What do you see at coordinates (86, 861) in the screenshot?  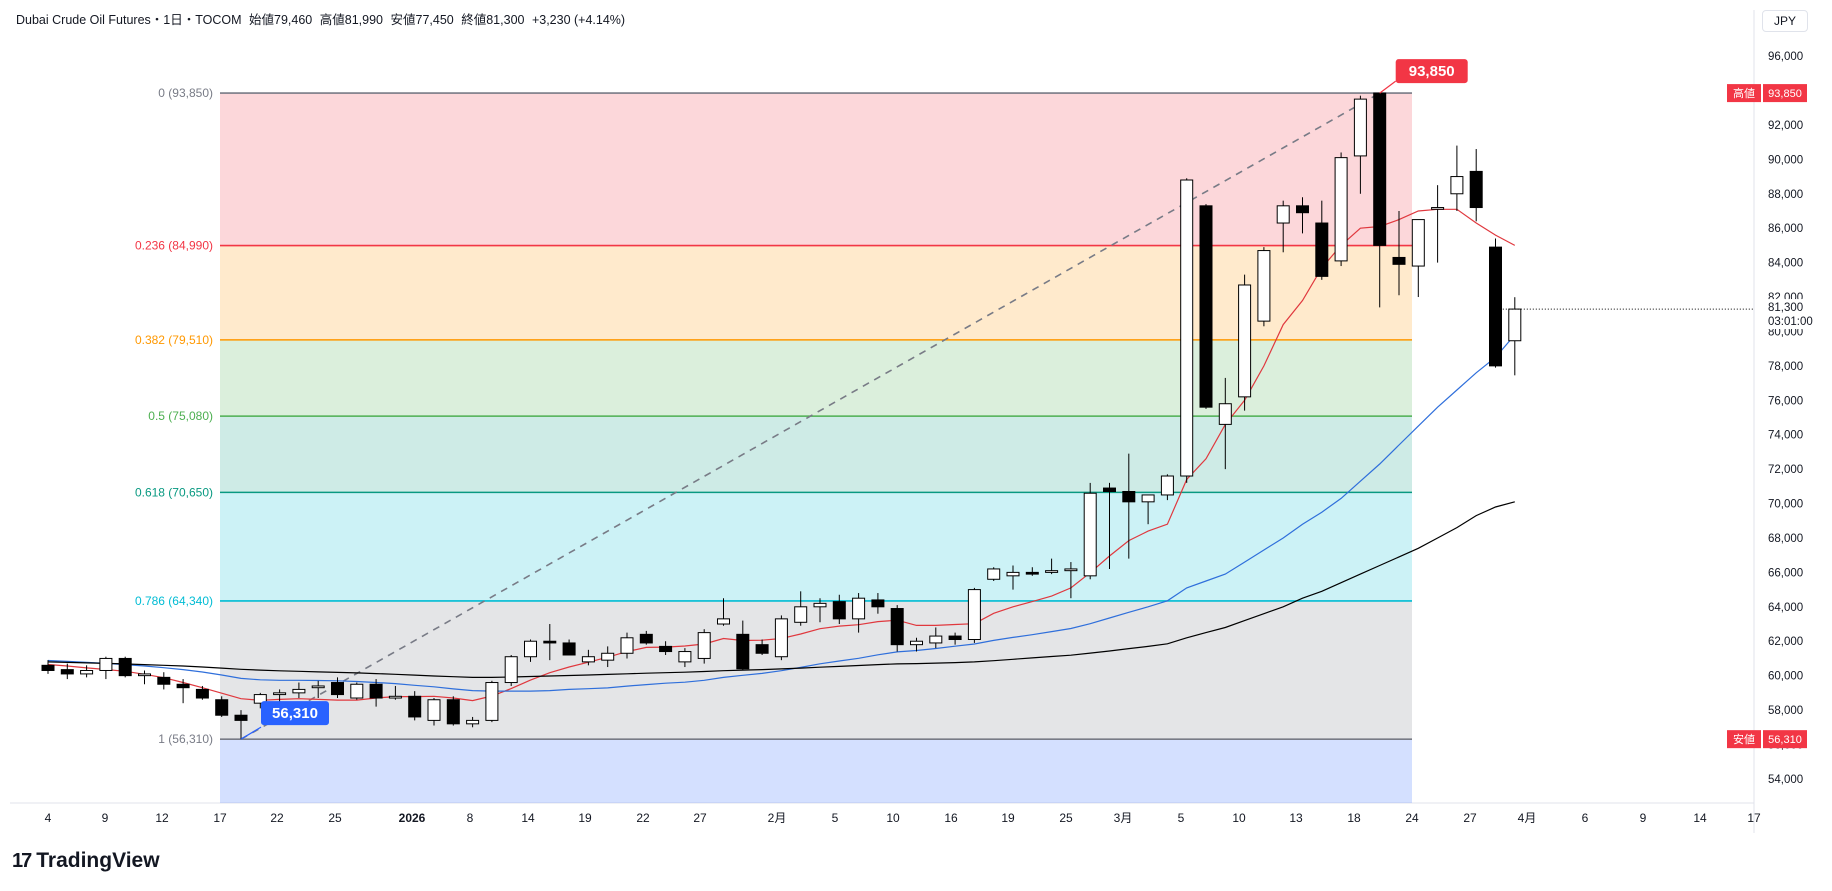 I see `tradingview-brand: 17 TradingView` at bounding box center [86, 861].